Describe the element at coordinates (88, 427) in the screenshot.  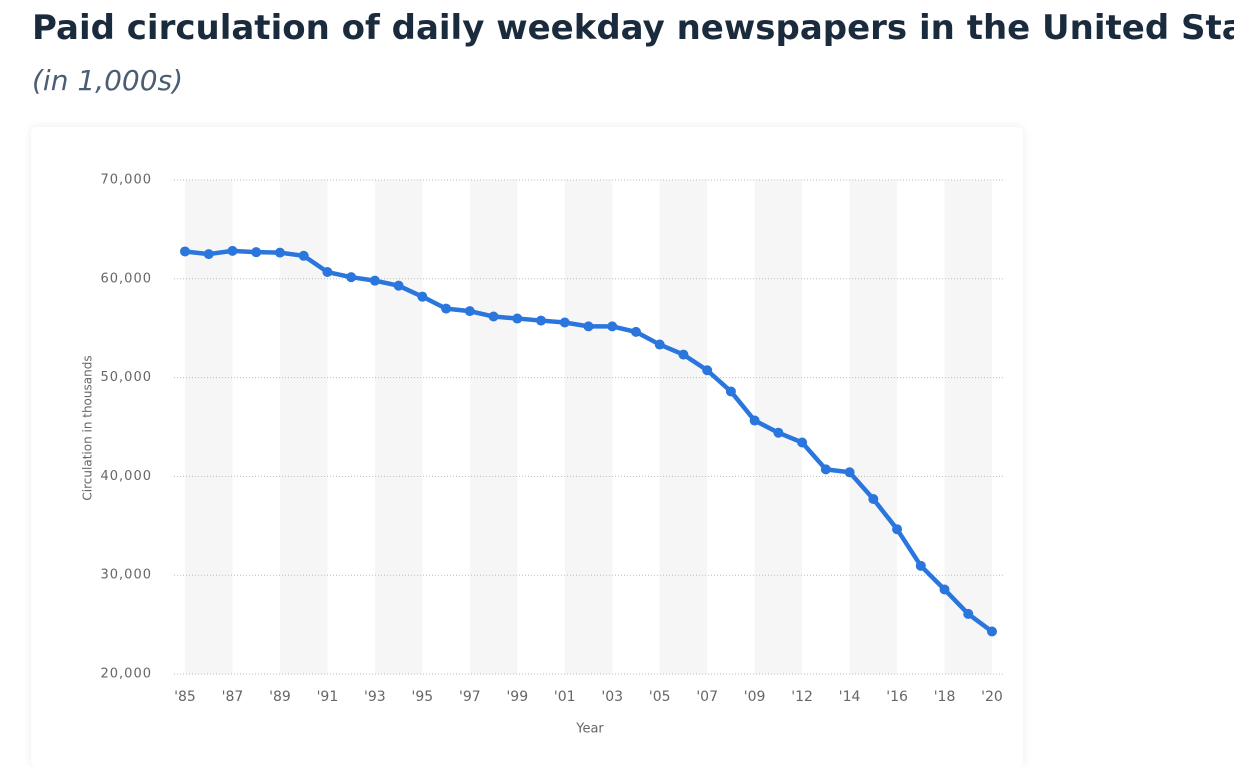
I see `y-axis-label: Circulation in thousands` at that location.